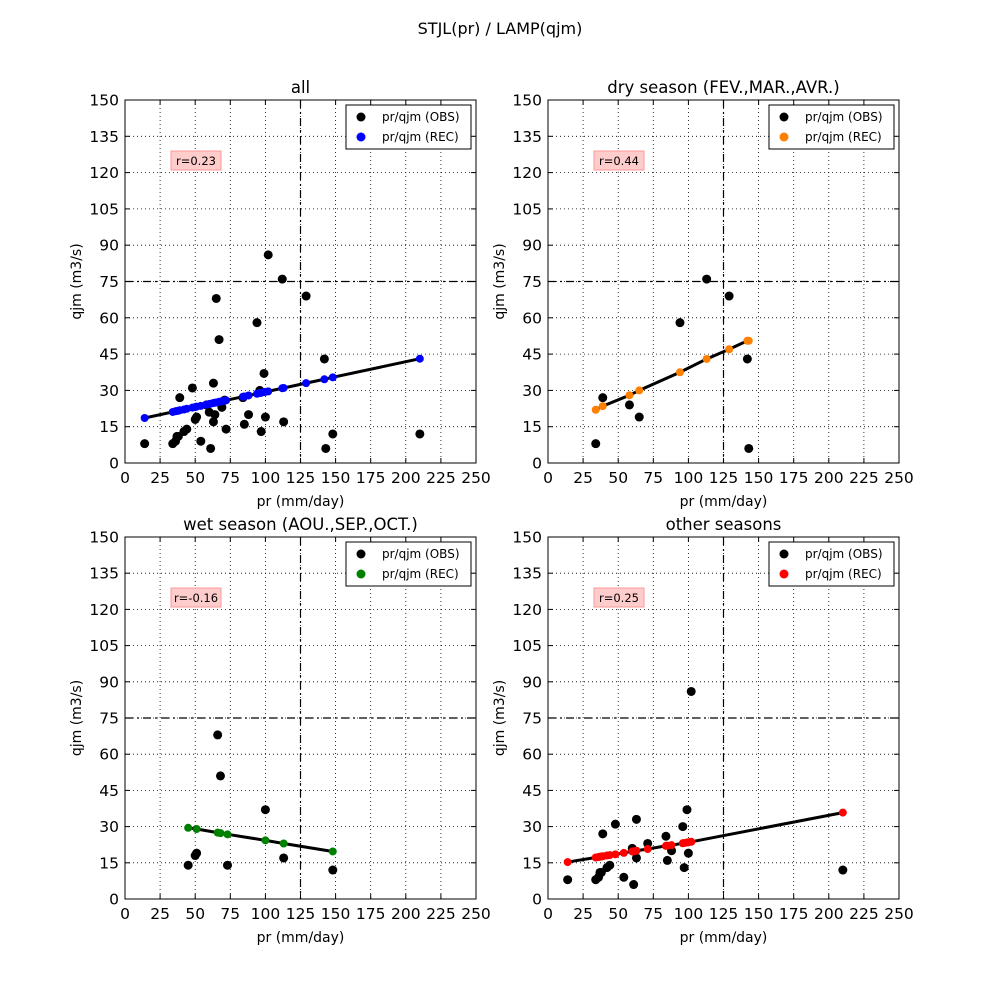 This screenshot has width=1000, height=1000. I want to click on correlation-label: r=0.25, so click(619, 598).